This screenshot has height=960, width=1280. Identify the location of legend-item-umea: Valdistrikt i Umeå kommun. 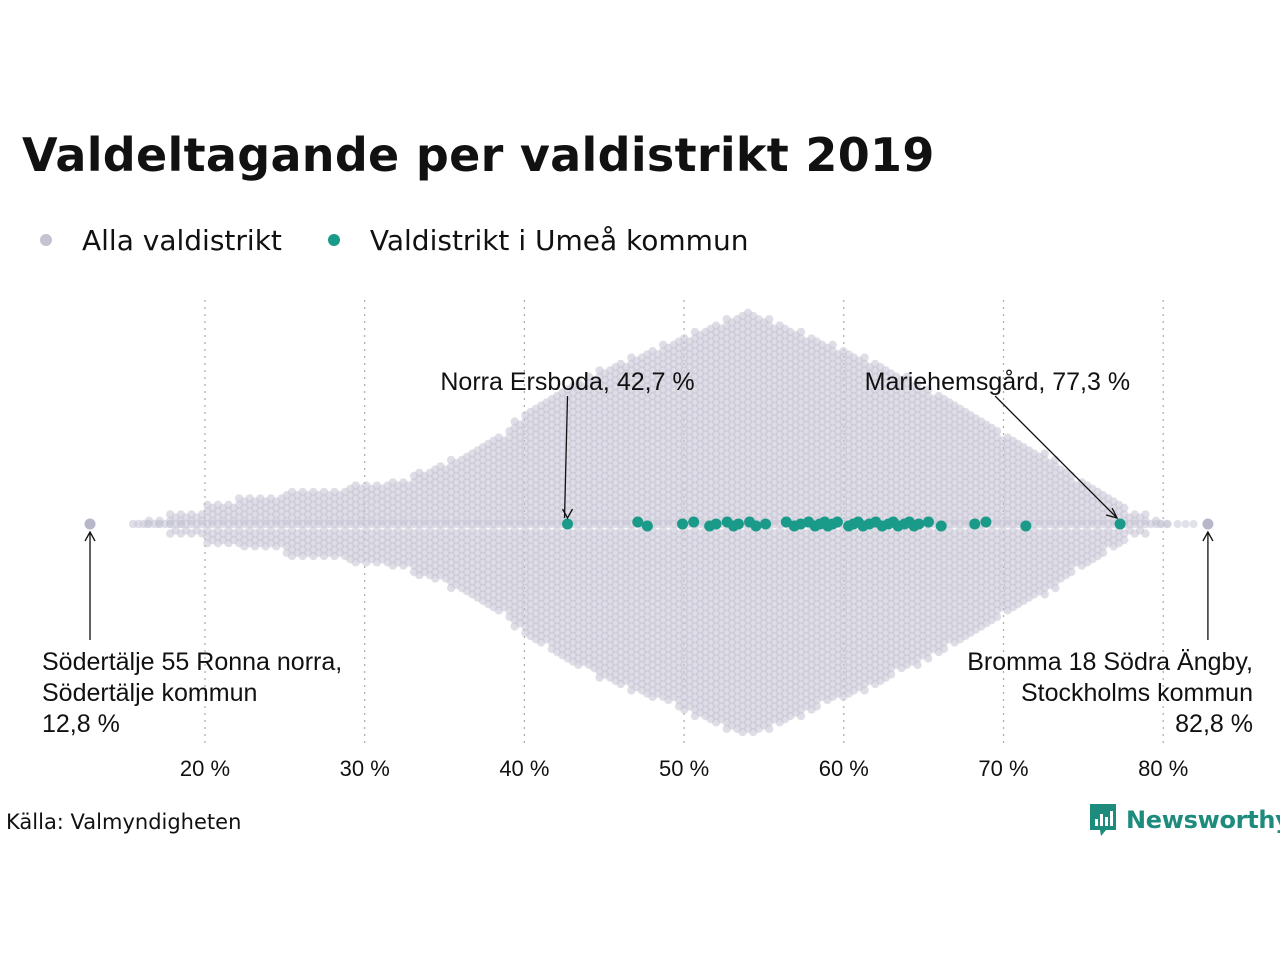
(538, 240).